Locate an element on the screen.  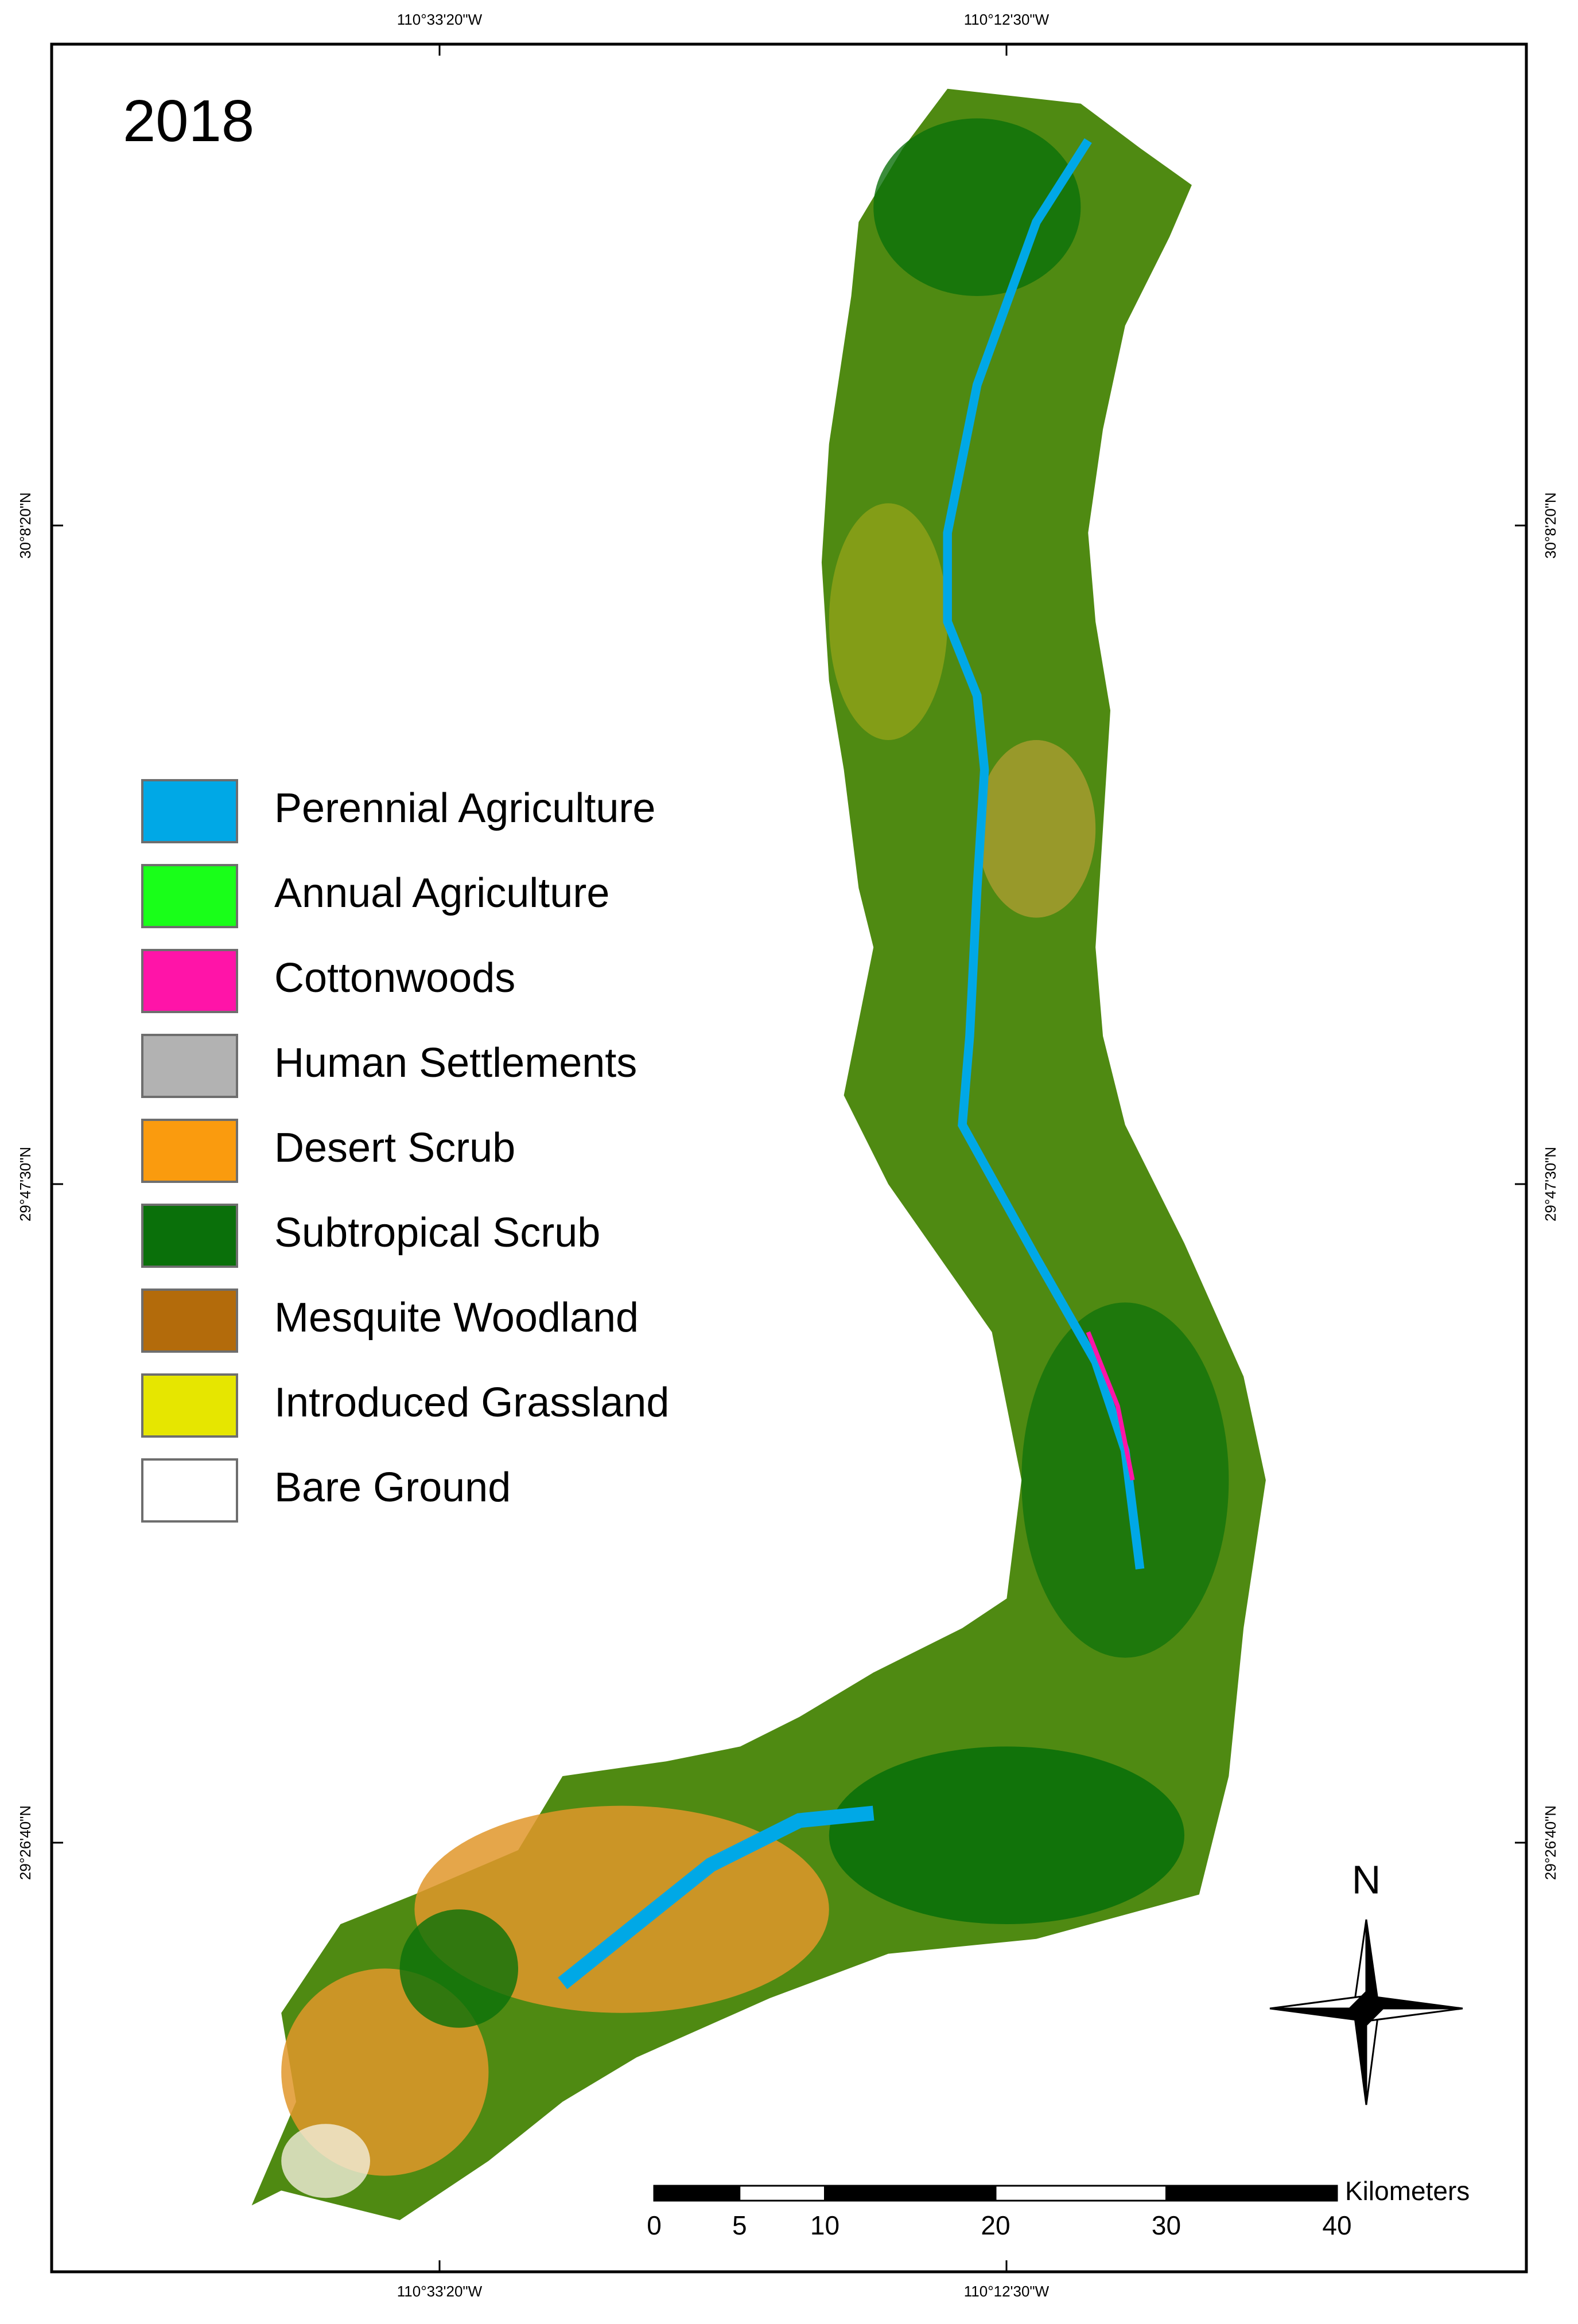
legend-item: Desert Scrub is located at coordinates (328, 1151).